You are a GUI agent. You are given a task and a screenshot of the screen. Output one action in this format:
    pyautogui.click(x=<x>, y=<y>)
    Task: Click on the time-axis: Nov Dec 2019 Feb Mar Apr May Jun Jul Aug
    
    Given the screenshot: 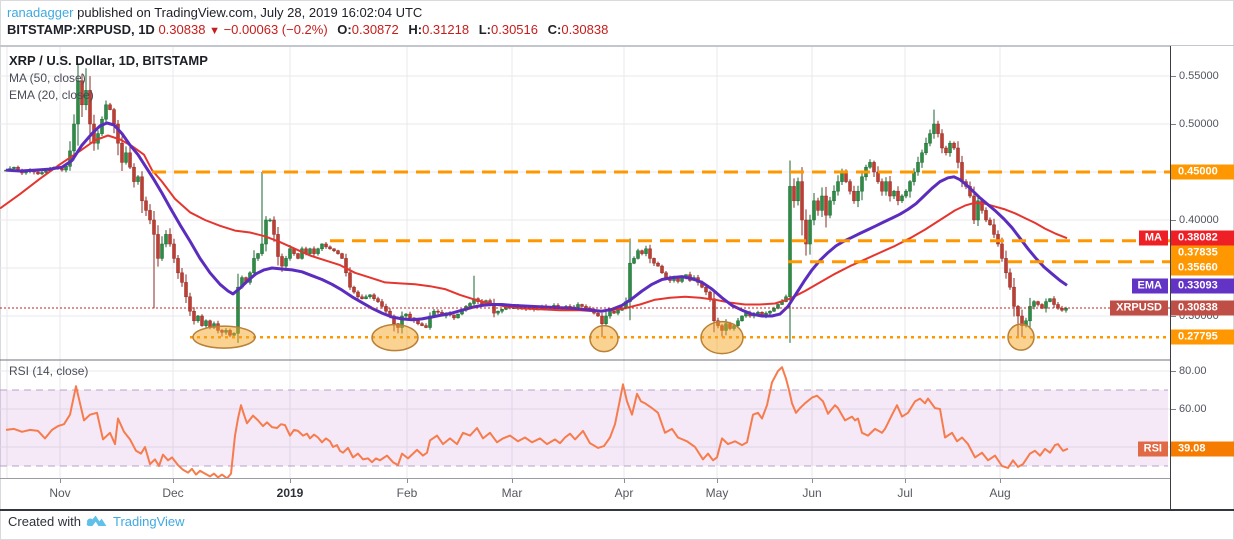 What is the action you would take?
    pyautogui.click(x=585, y=494)
    